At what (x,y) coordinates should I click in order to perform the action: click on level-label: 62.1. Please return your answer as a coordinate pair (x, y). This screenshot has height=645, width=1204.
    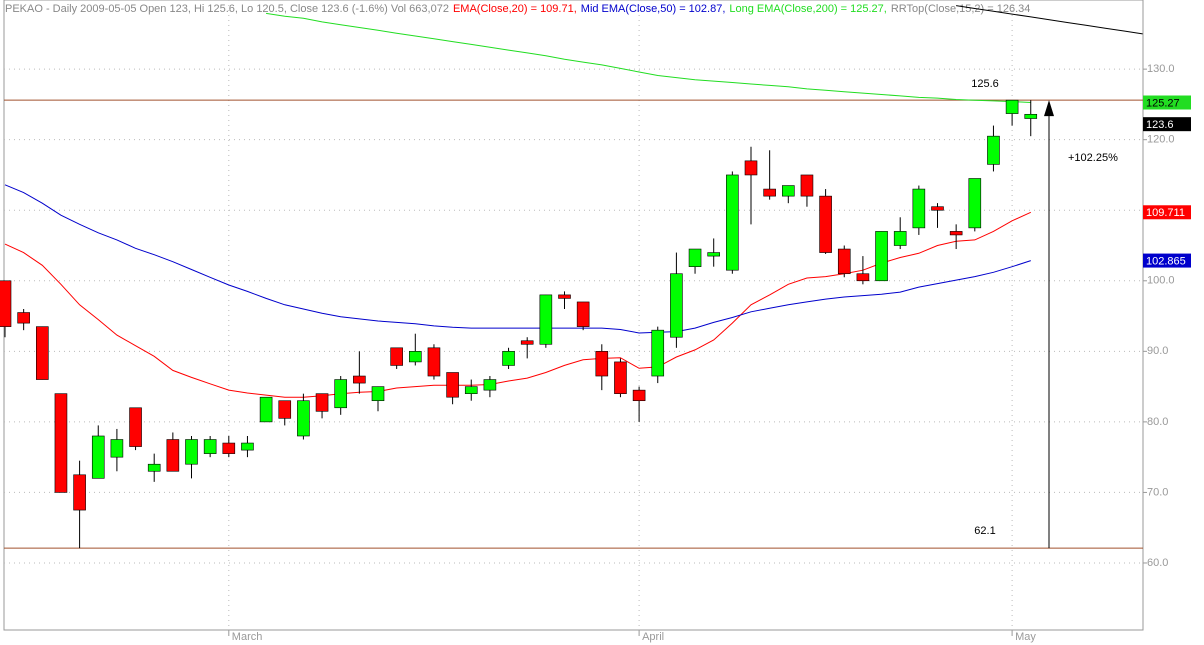
    Looking at the image, I should click on (984, 531).